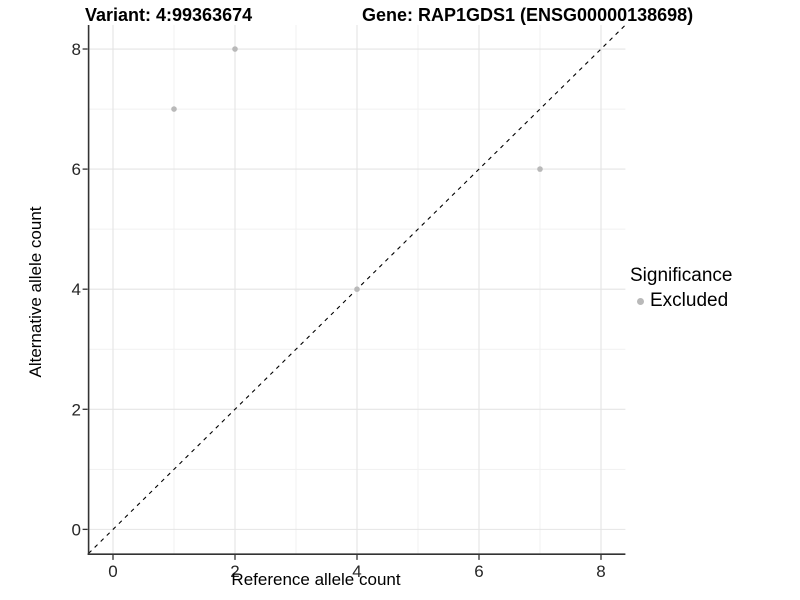 This screenshot has width=800, height=600. I want to click on x-tick-label: 8, so click(600, 571).